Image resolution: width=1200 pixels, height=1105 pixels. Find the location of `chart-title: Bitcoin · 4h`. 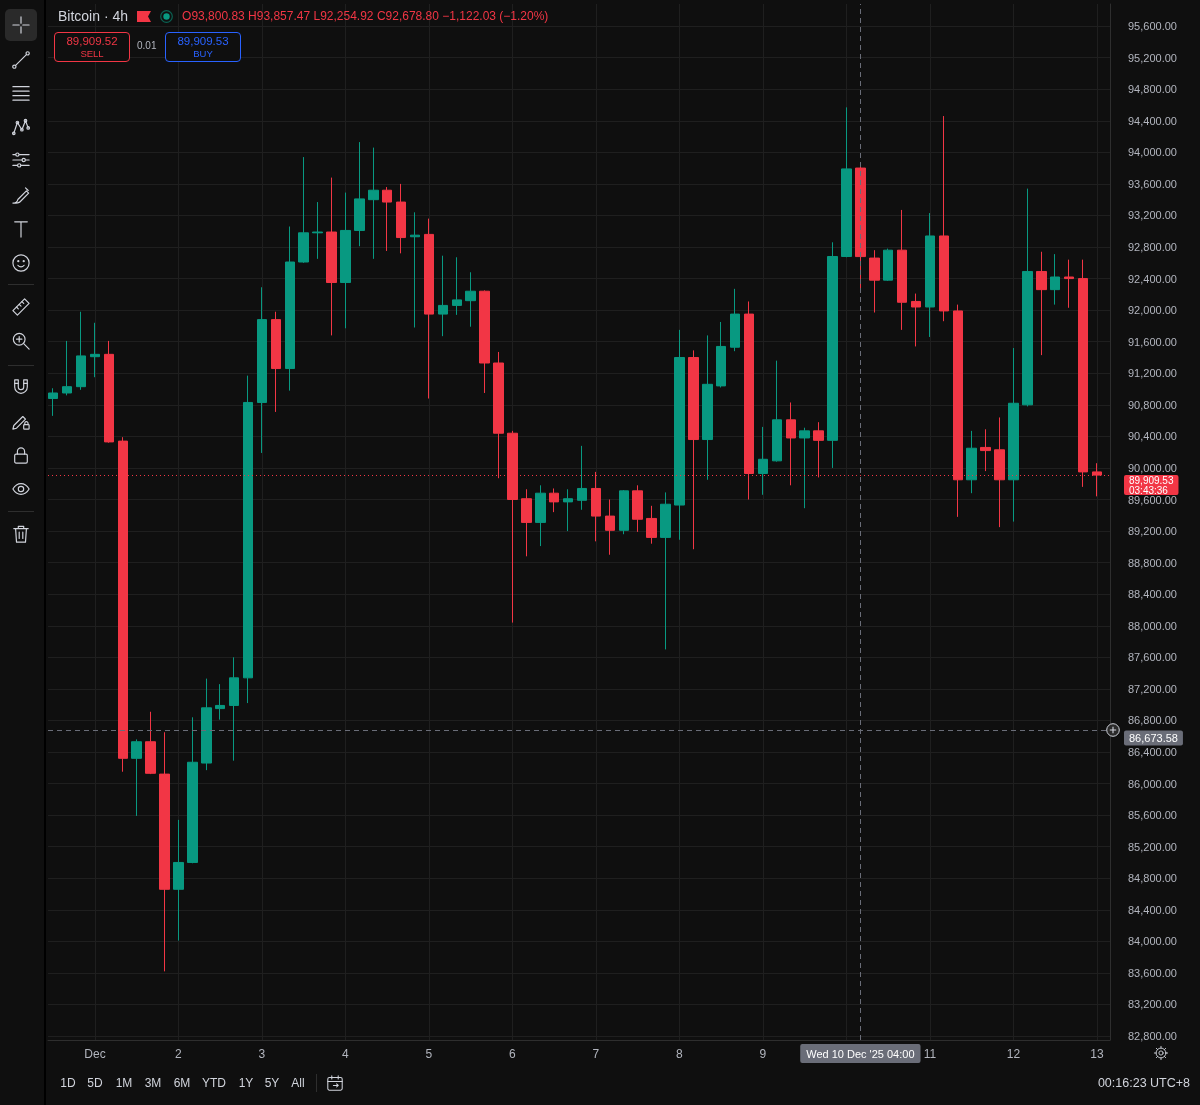

chart-title: Bitcoin · 4h is located at coordinates (93, 16).